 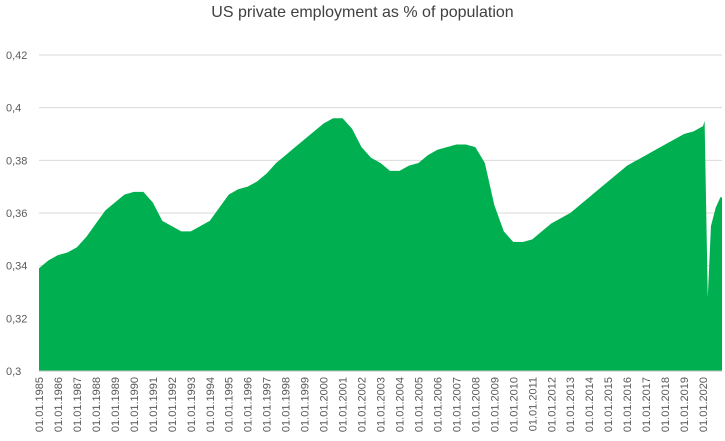 I want to click on x-tick-label: 01.01.2013, so click(x=571, y=404).